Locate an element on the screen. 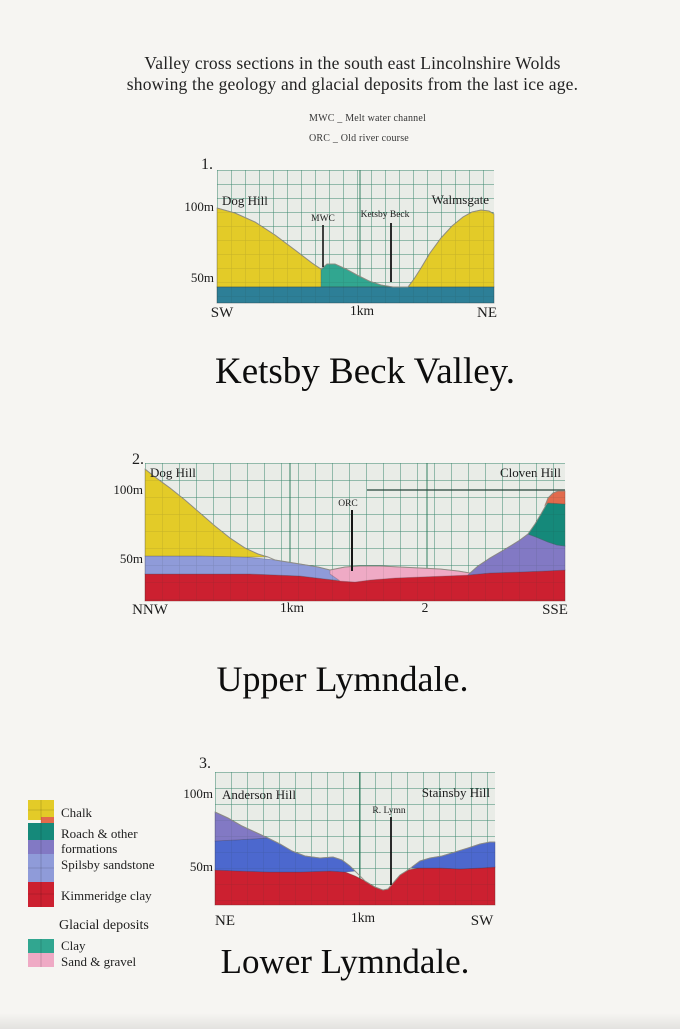 The width and height of the screenshot is (680, 1029). key-item-mwc: MWC _ Melt water channel is located at coordinates (367, 118).